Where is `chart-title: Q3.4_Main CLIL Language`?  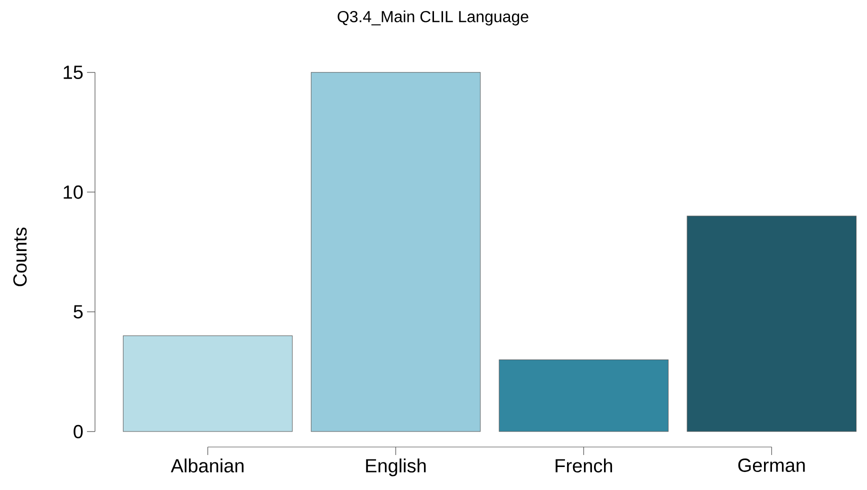 chart-title: Q3.4_Main CLIL Language is located at coordinates (433, 18).